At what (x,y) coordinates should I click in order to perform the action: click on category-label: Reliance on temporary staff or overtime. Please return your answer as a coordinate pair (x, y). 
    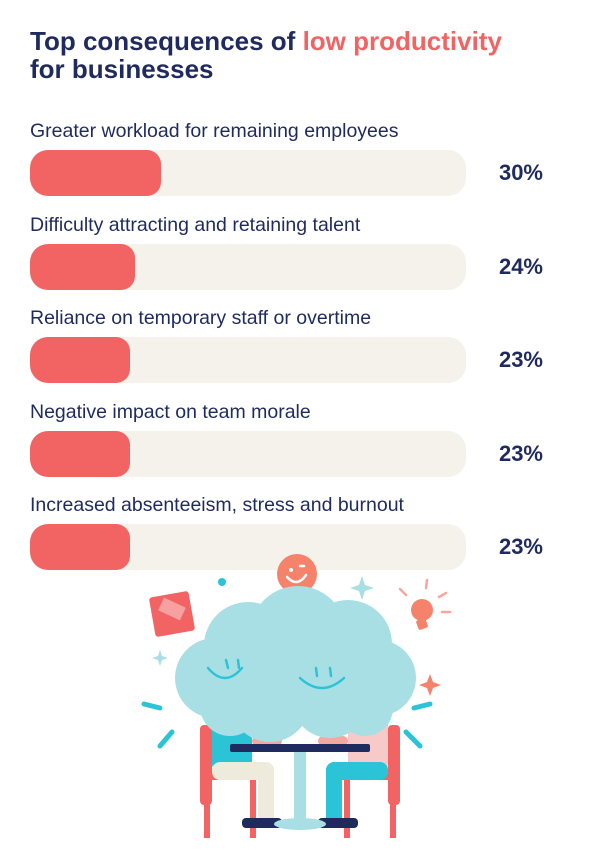
    Looking at the image, I should click on (201, 318).